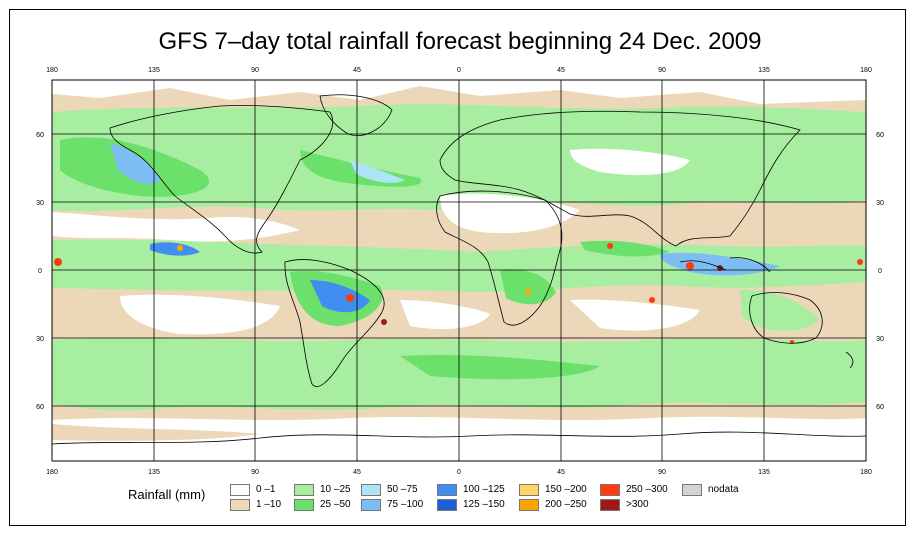 The image size is (920, 539). Describe the element at coordinates (445, 315) in the screenshot. I see `south-atlantic-dry` at that location.